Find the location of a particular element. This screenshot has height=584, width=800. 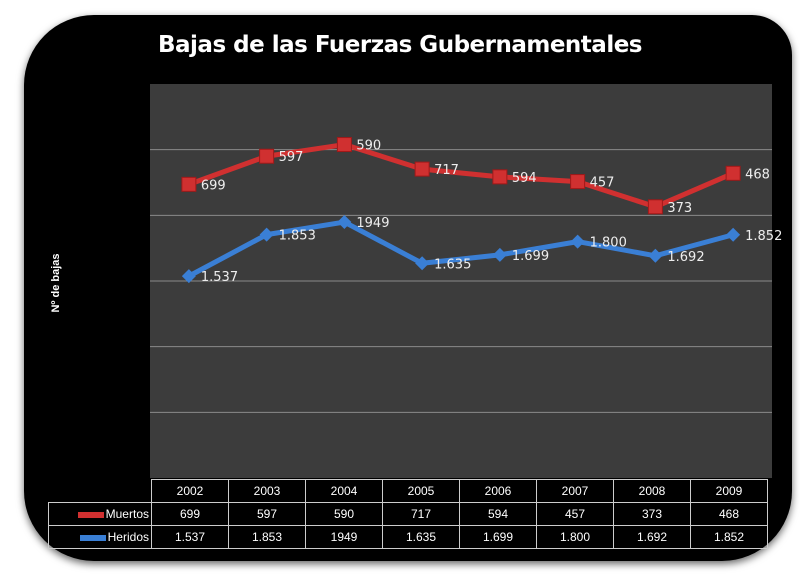

table-header-year: 2006 is located at coordinates (498, 491).